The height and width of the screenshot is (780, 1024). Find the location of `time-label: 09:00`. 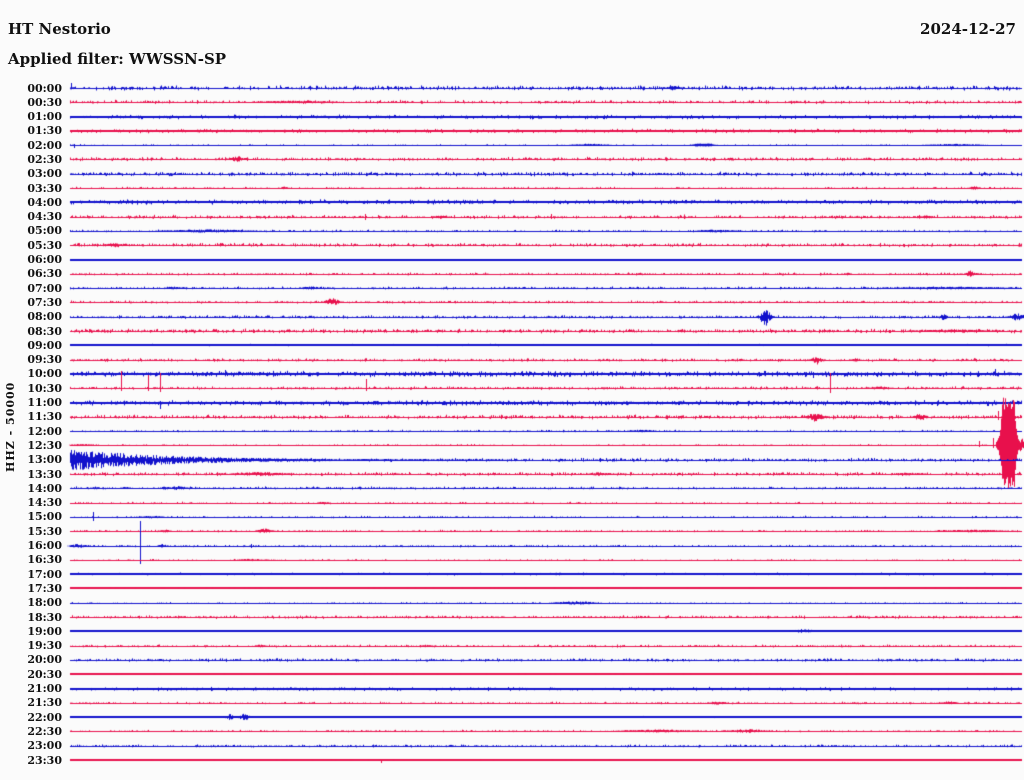

time-label: 09:00 is located at coordinates (44, 345).